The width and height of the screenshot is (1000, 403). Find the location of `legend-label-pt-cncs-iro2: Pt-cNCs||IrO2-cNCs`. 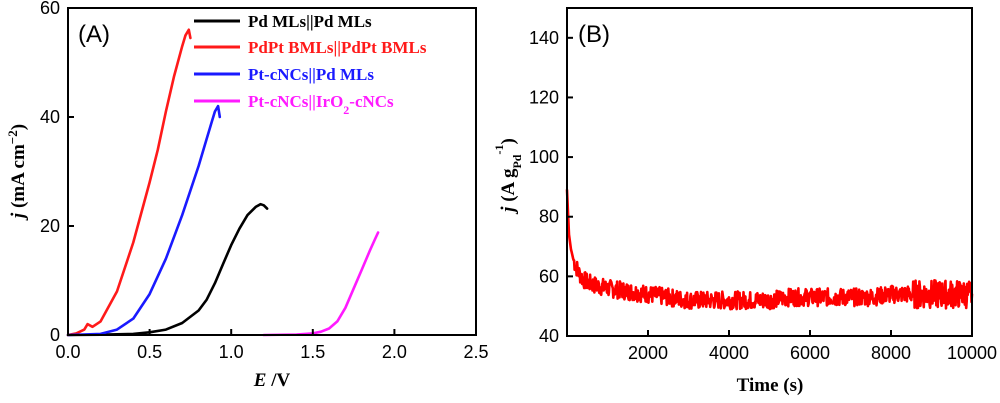

legend-label-pt-cncs-iro2: Pt-cNCs||IrO2-cNCs is located at coordinates (321, 104).